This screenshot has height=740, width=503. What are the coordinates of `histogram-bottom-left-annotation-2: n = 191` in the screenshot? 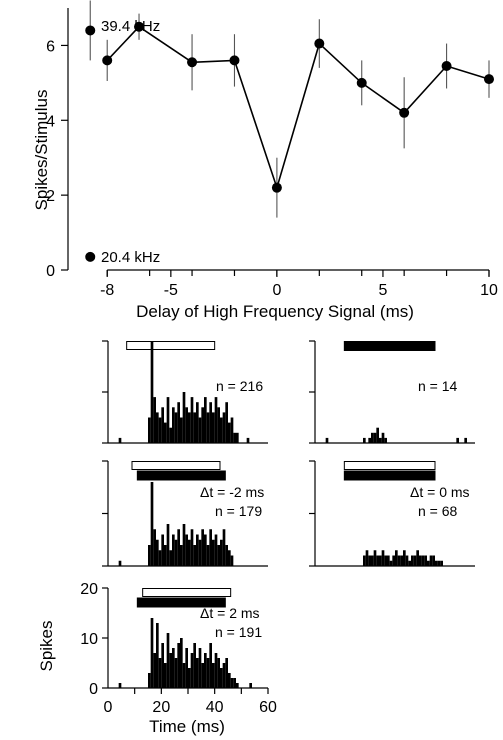 It's located at (238, 632).